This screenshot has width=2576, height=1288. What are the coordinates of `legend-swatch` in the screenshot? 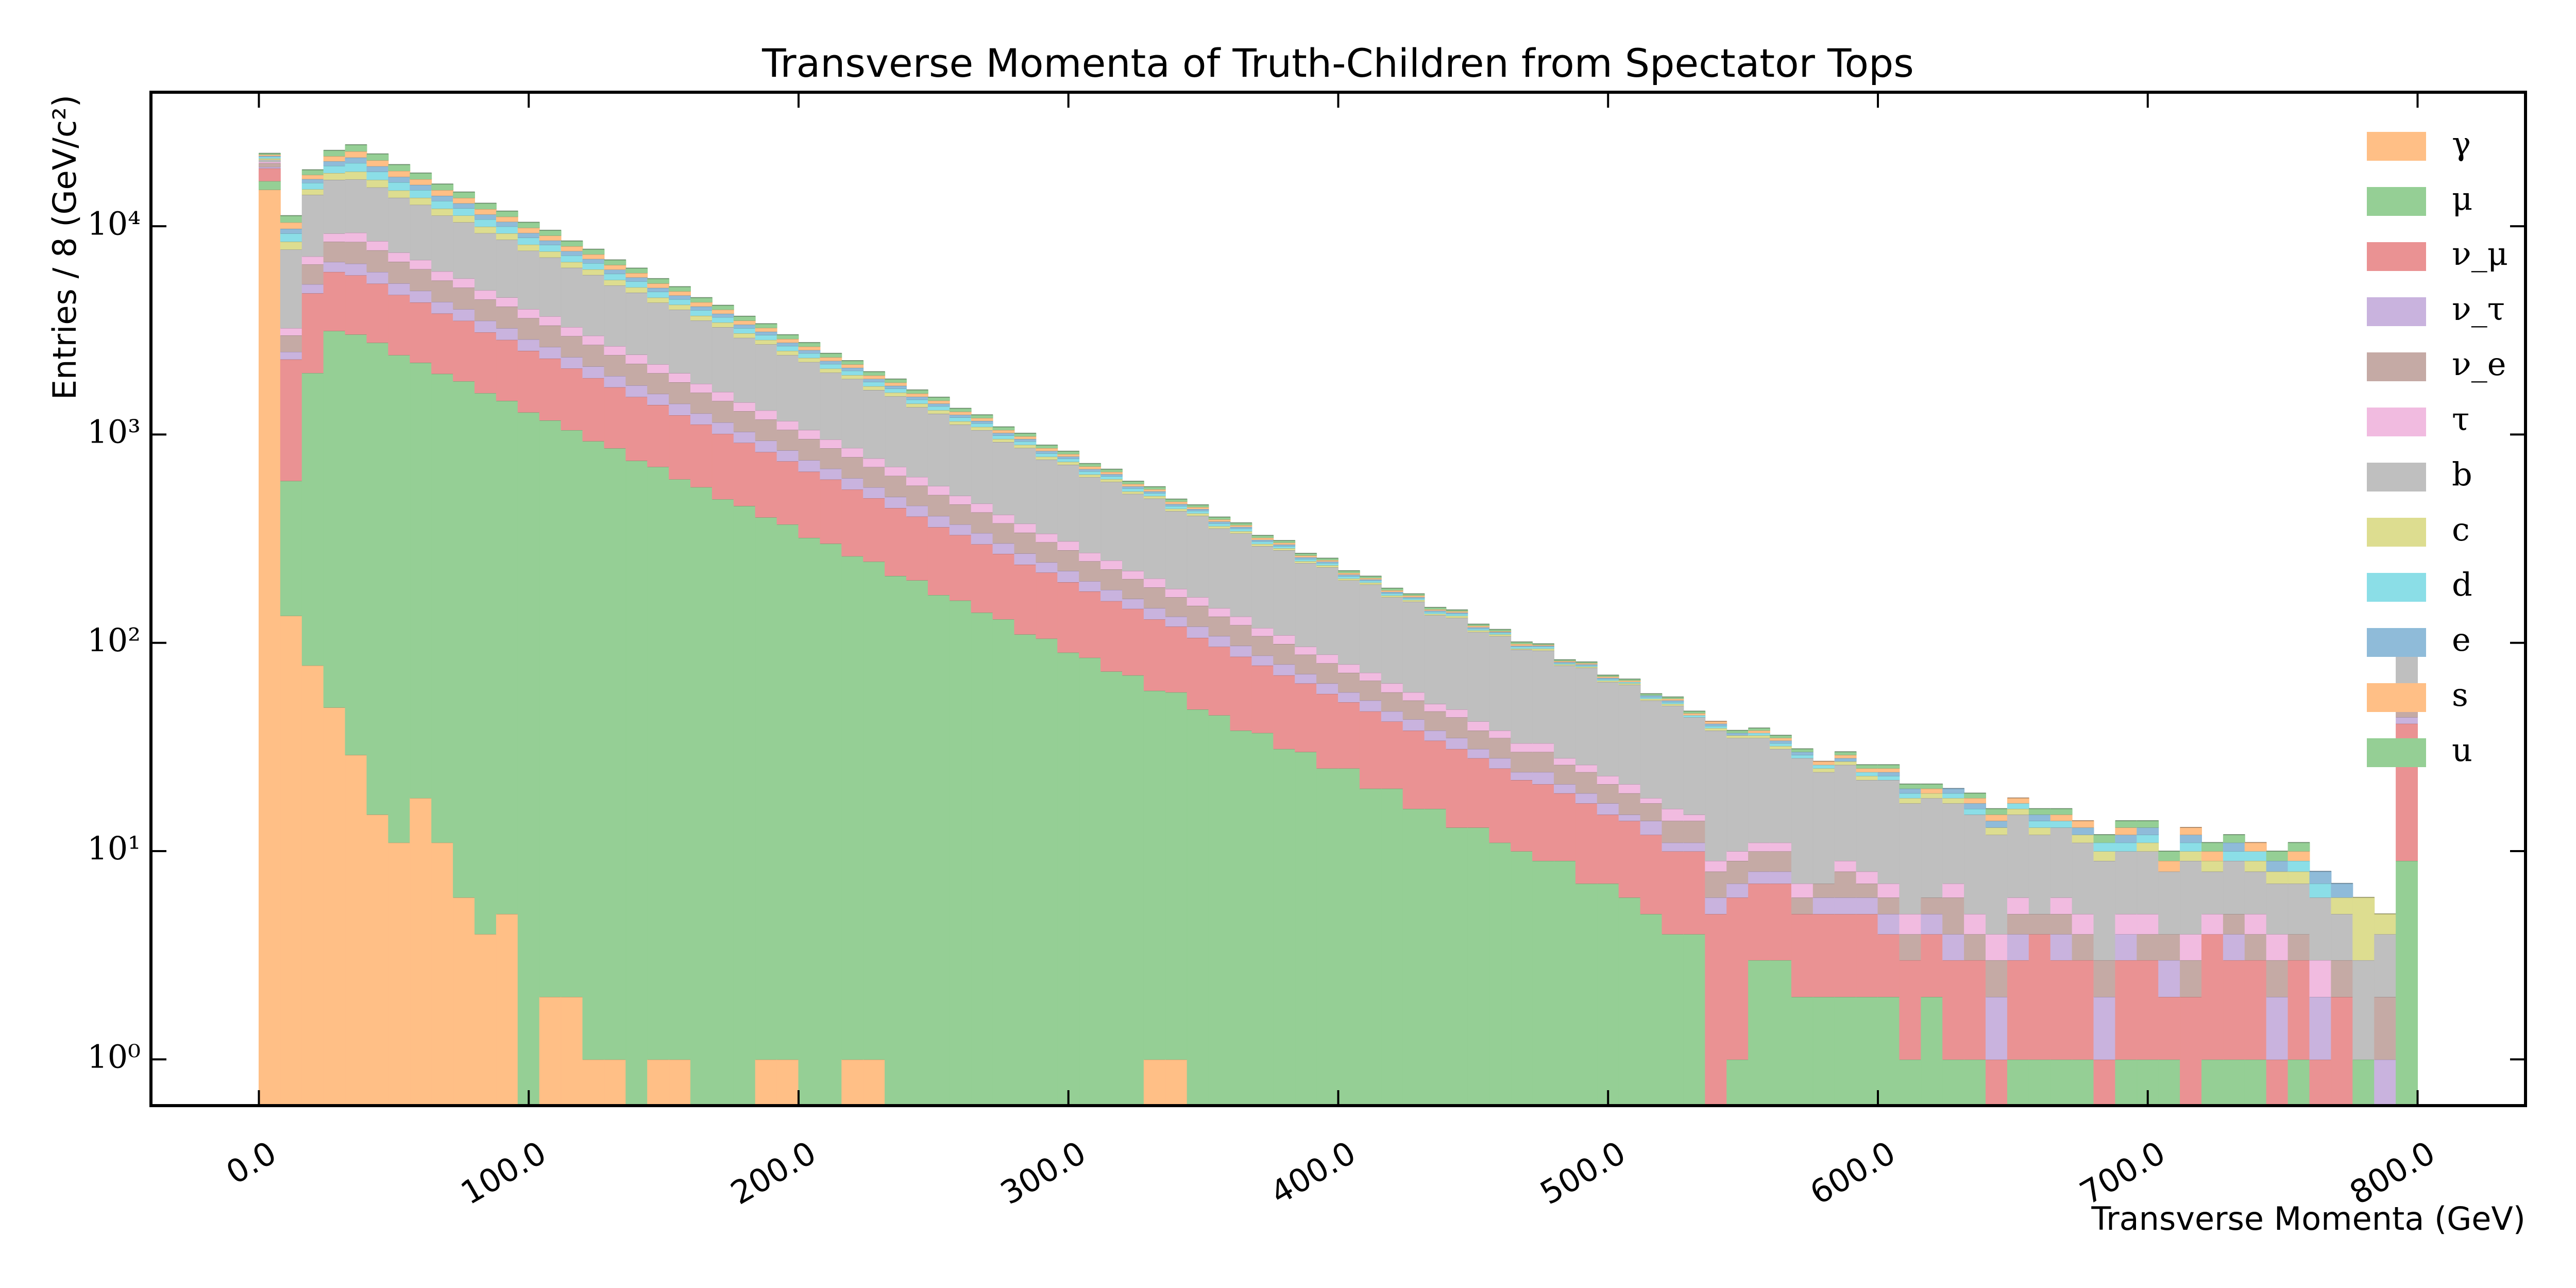 It's located at (2396, 311).